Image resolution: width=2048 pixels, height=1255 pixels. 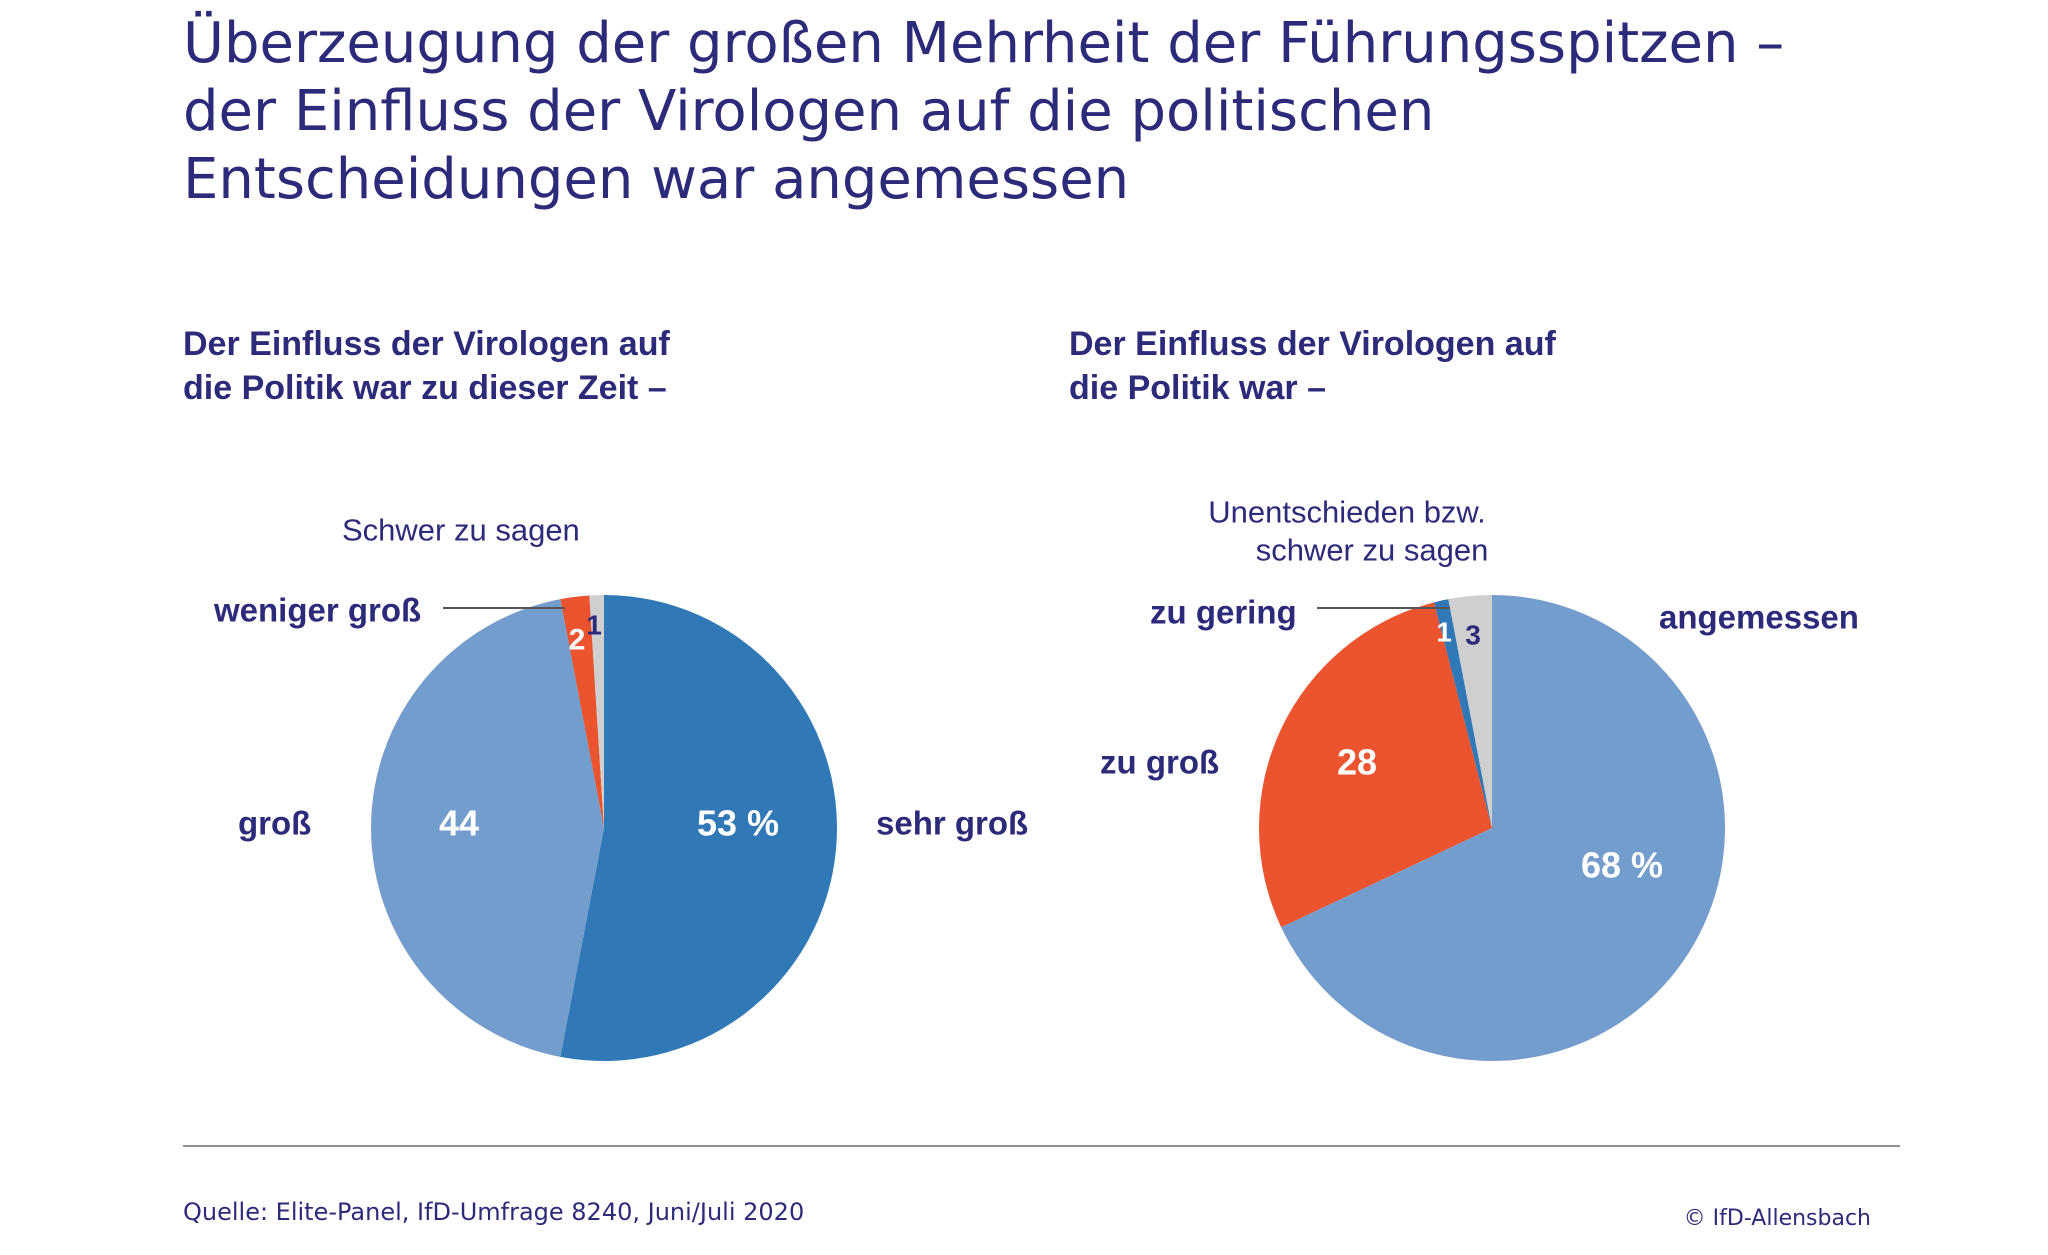 What do you see at coordinates (1759, 617) in the screenshot?
I see `right-label-angemessen: angemessen` at bounding box center [1759, 617].